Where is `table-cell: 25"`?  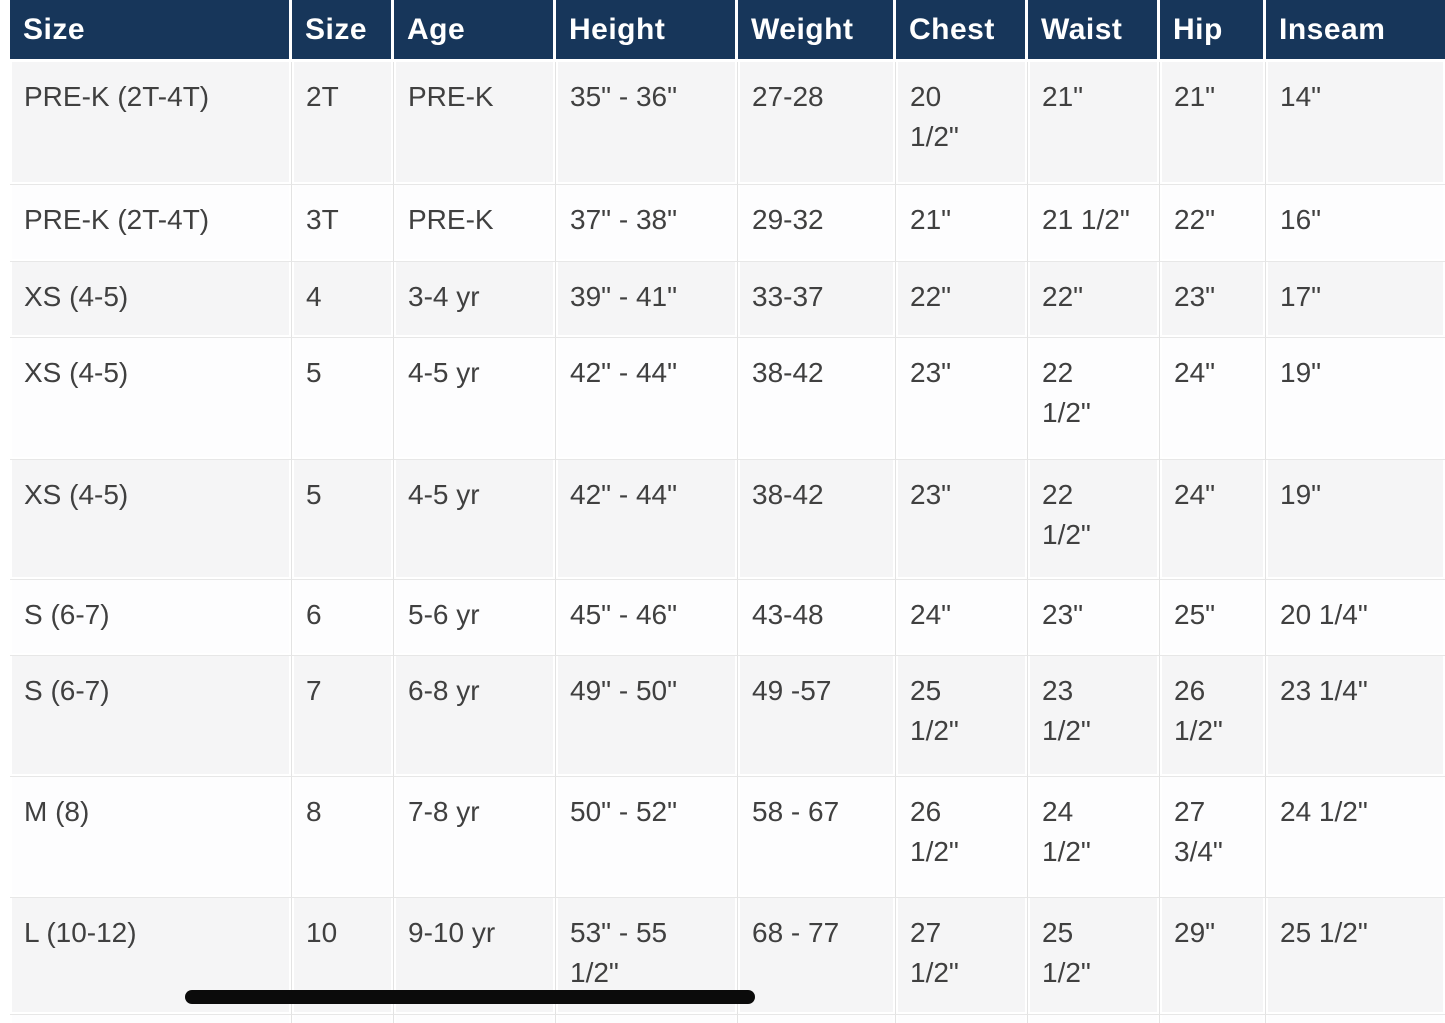 table-cell: 25" is located at coordinates (1213, 618).